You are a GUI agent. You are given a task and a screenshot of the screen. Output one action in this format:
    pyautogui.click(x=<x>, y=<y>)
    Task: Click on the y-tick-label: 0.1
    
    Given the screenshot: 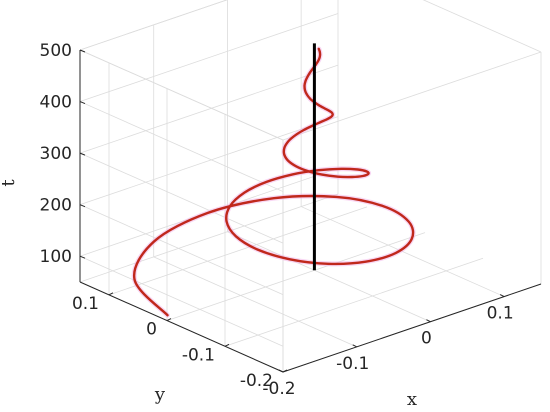 What is the action you would take?
    pyautogui.click(x=85, y=304)
    